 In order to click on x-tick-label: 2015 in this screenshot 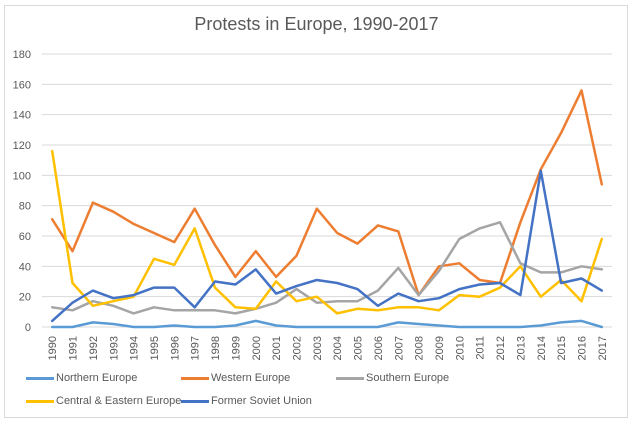, I will do `click(562, 348)`.